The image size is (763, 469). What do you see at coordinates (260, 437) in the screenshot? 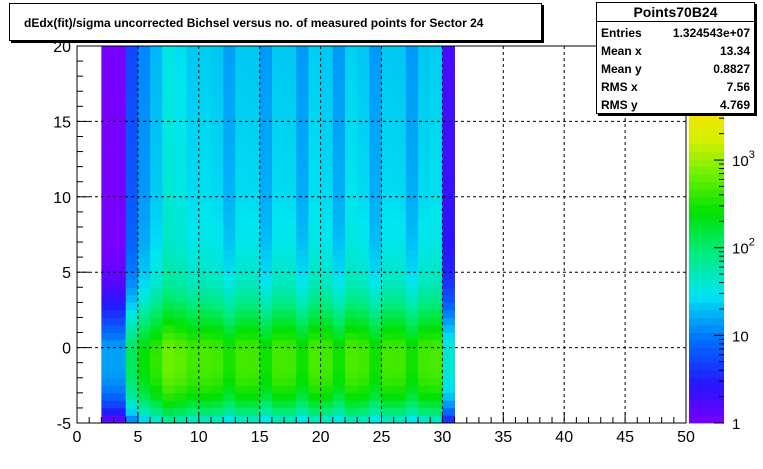
I see `x-tick-label: 15` at bounding box center [260, 437].